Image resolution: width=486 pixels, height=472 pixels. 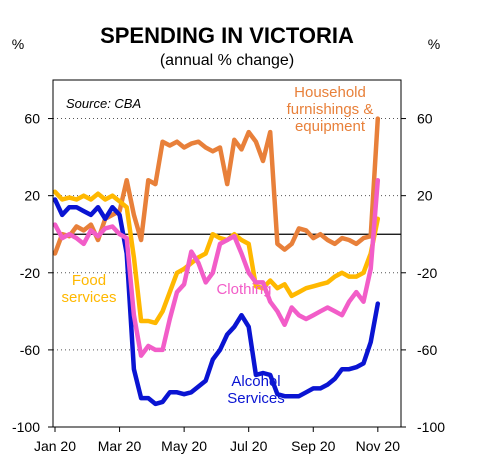 I want to click on series-label-household: Household, so click(x=330, y=92).